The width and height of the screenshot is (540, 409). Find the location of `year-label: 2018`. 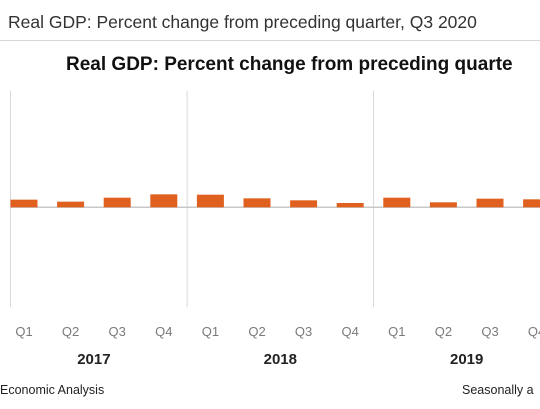

year-label: 2018 is located at coordinates (280, 359).